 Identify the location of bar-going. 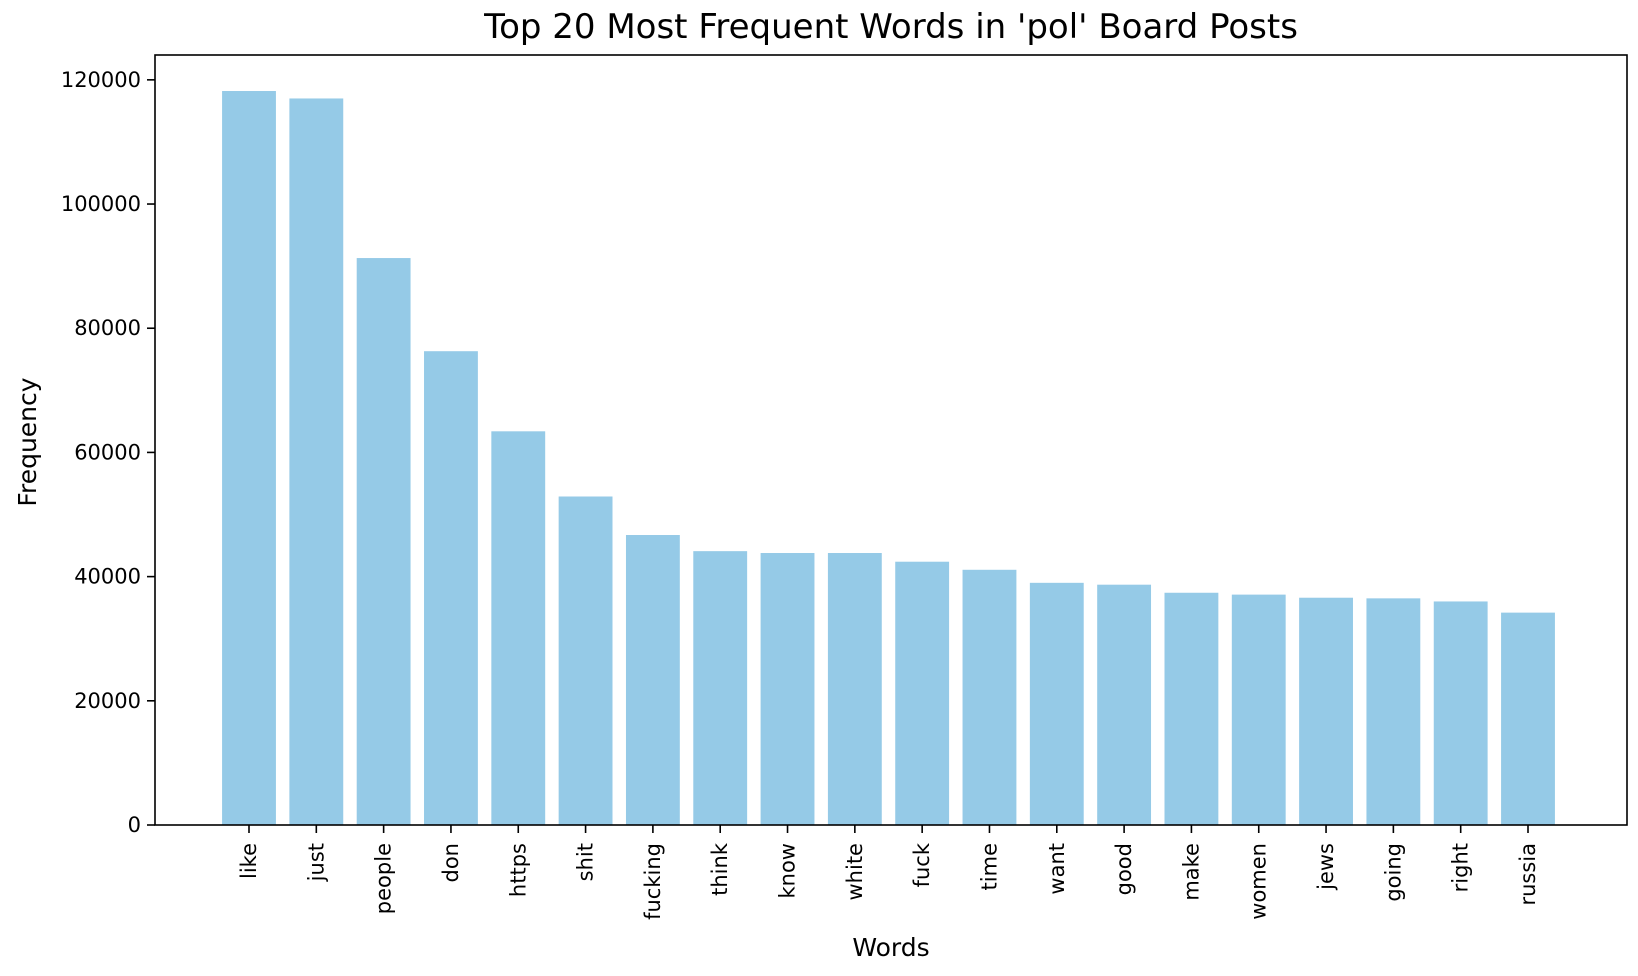
(1393, 711).